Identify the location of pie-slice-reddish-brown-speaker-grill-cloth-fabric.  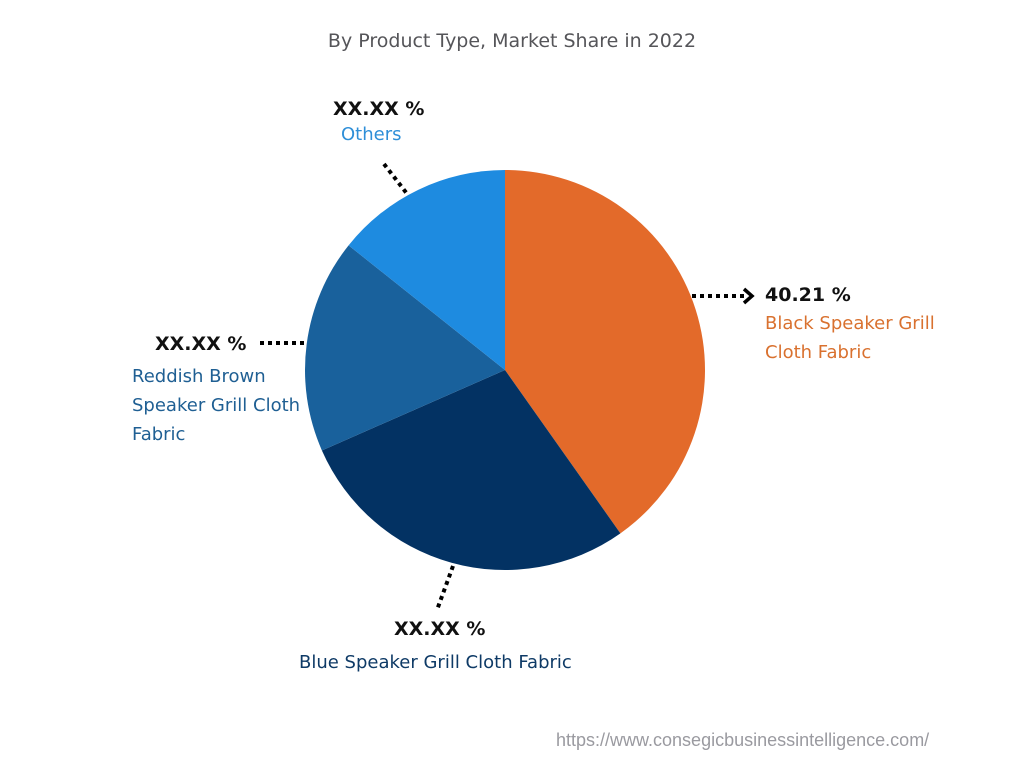
(405, 348).